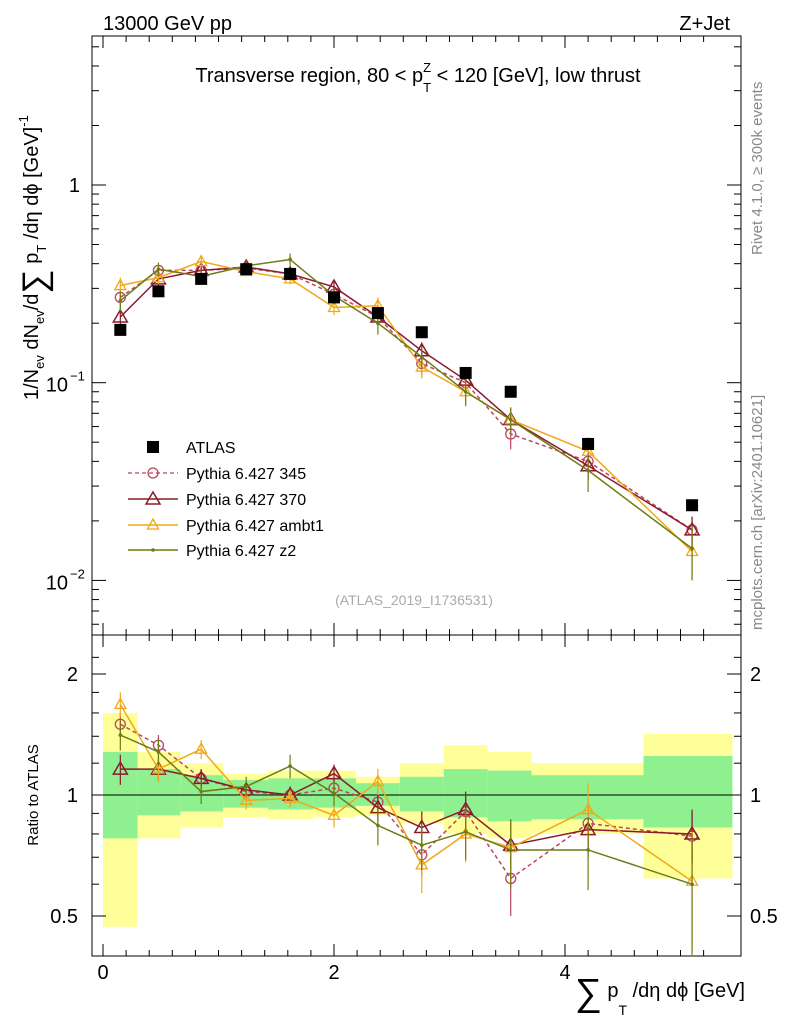  I want to click on ratio-y-tick-label: 0.5, so click(64, 917).